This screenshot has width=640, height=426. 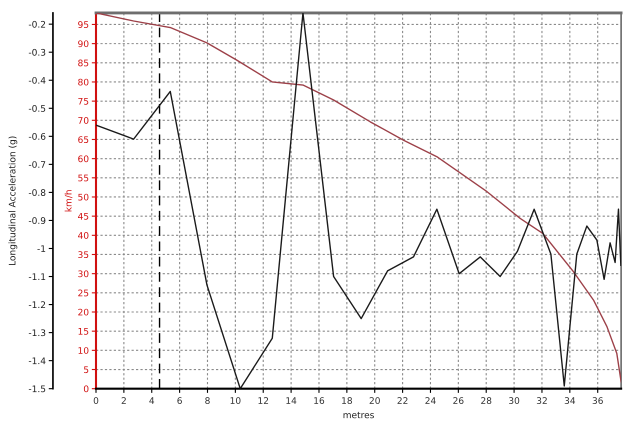 What do you see at coordinates (83, 101) in the screenshot?
I see `y2-tick-label: 75` at bounding box center [83, 101].